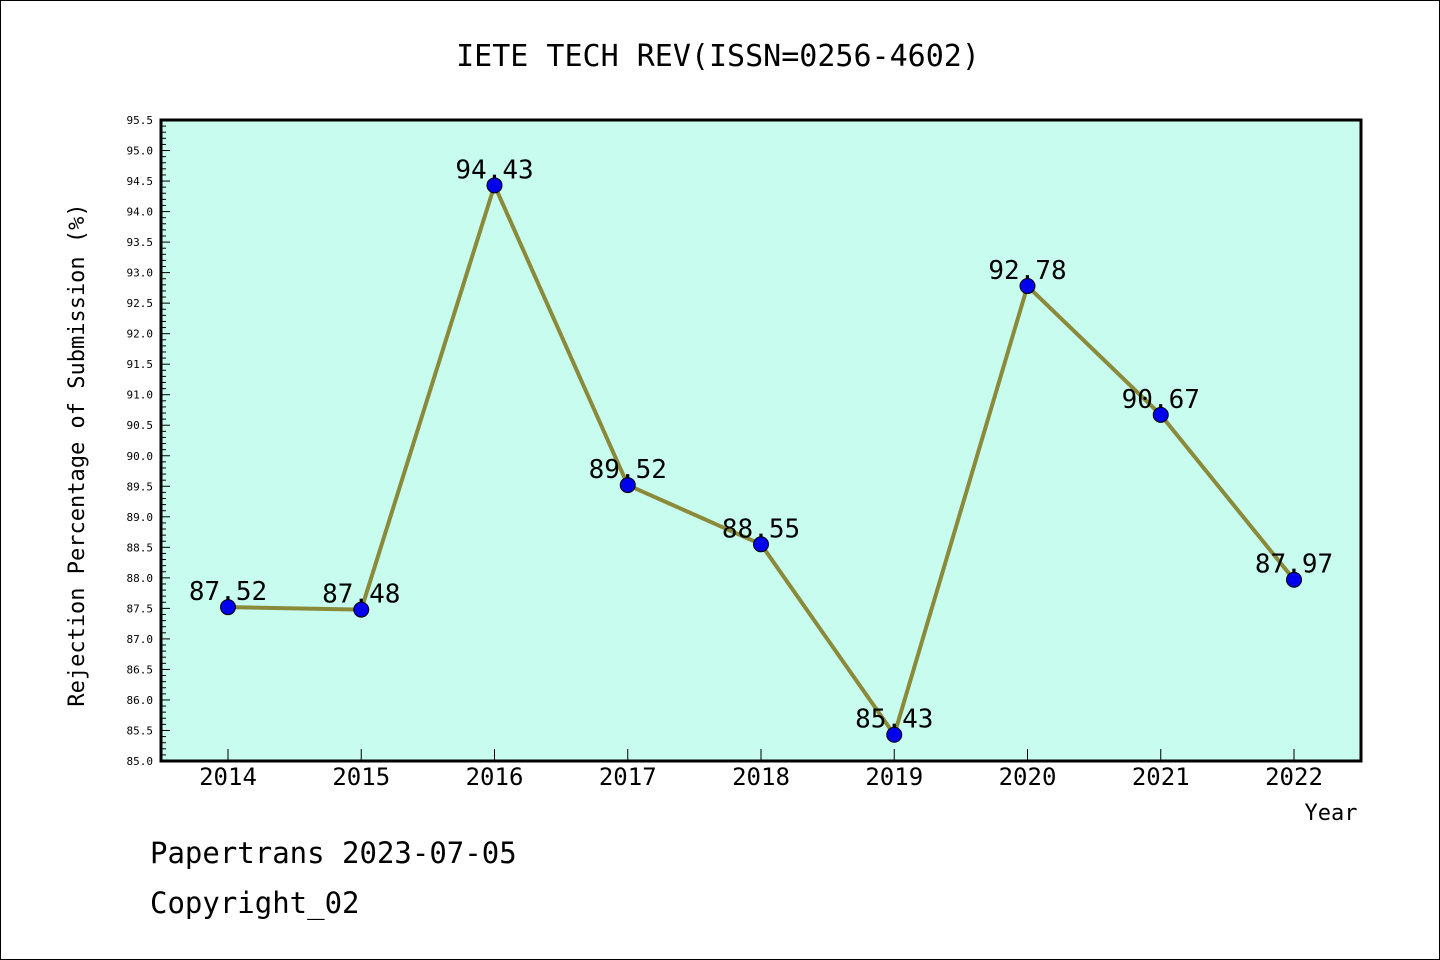 Image resolution: width=1440 pixels, height=960 pixels. I want to click on y-tick-label: 86.0, so click(140, 700).